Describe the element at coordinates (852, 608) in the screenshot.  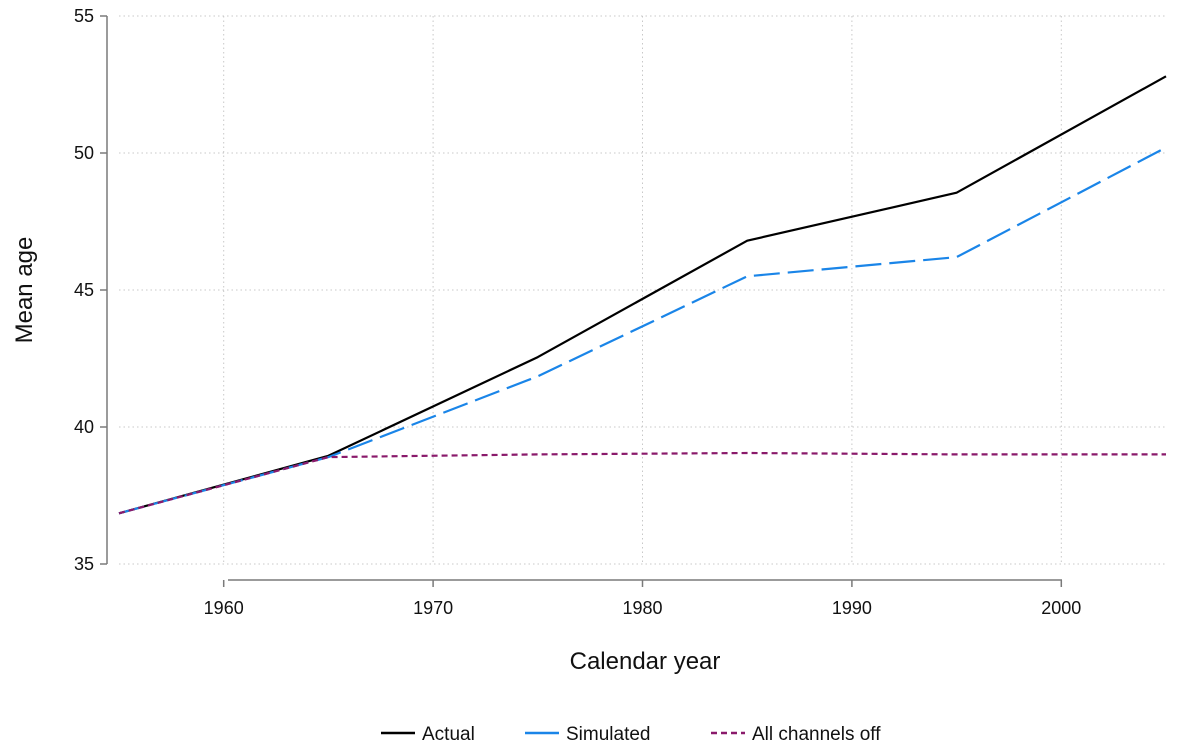
I see `x-tick-label: 1990` at that location.